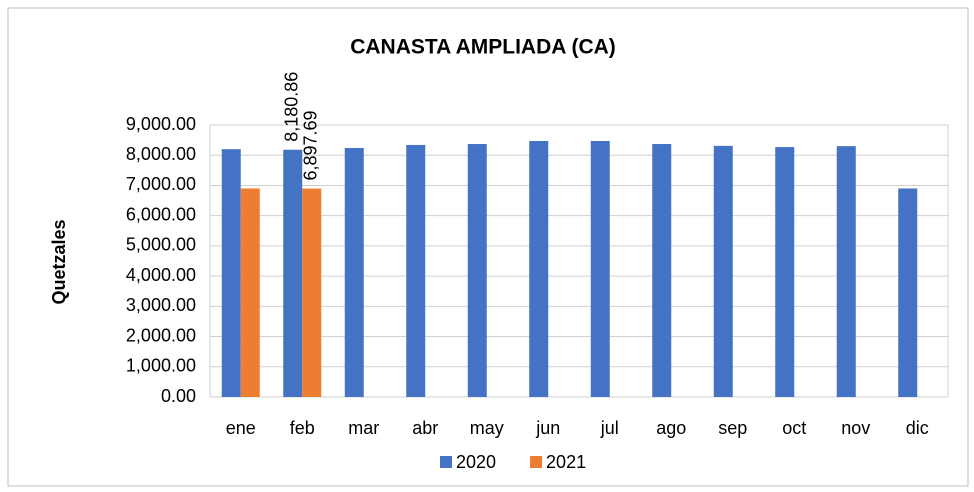  Describe the element at coordinates (161, 366) in the screenshot. I see `y-tick-label: 1,000.00` at that location.